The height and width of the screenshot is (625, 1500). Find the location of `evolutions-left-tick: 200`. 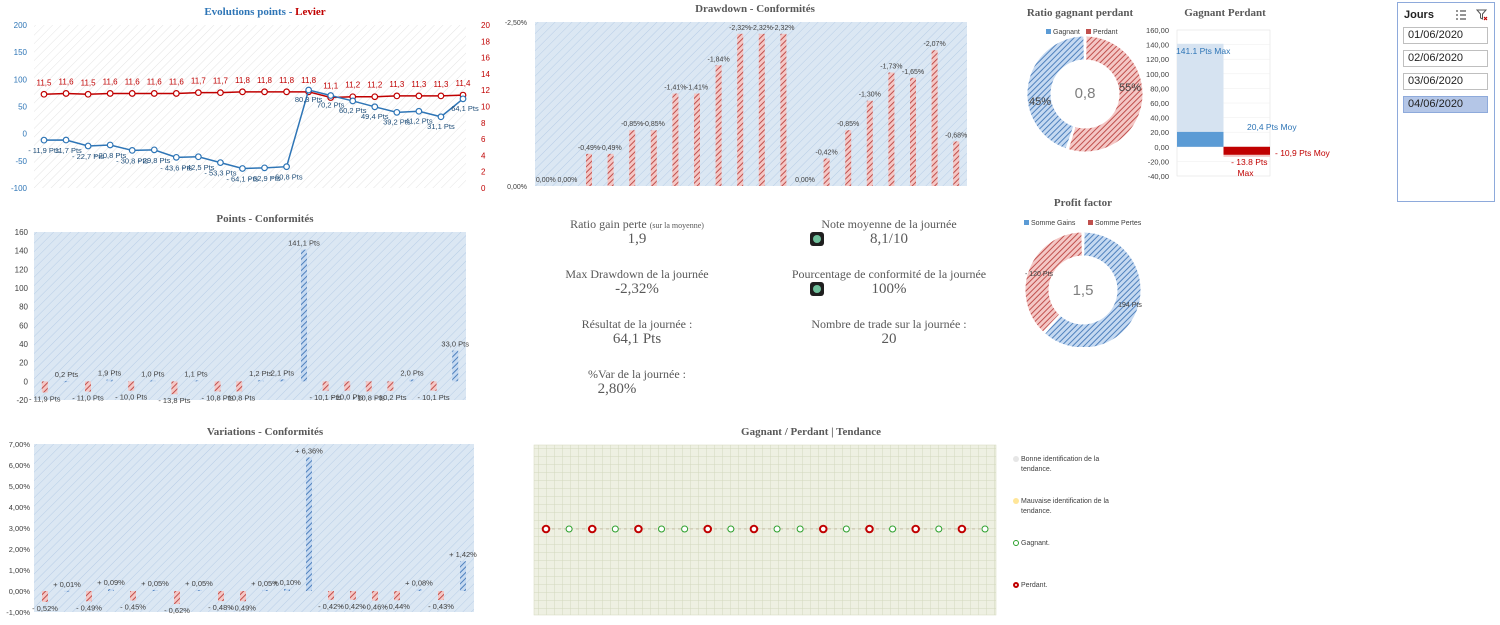

evolutions-left-tick: 200 is located at coordinates (21, 25).